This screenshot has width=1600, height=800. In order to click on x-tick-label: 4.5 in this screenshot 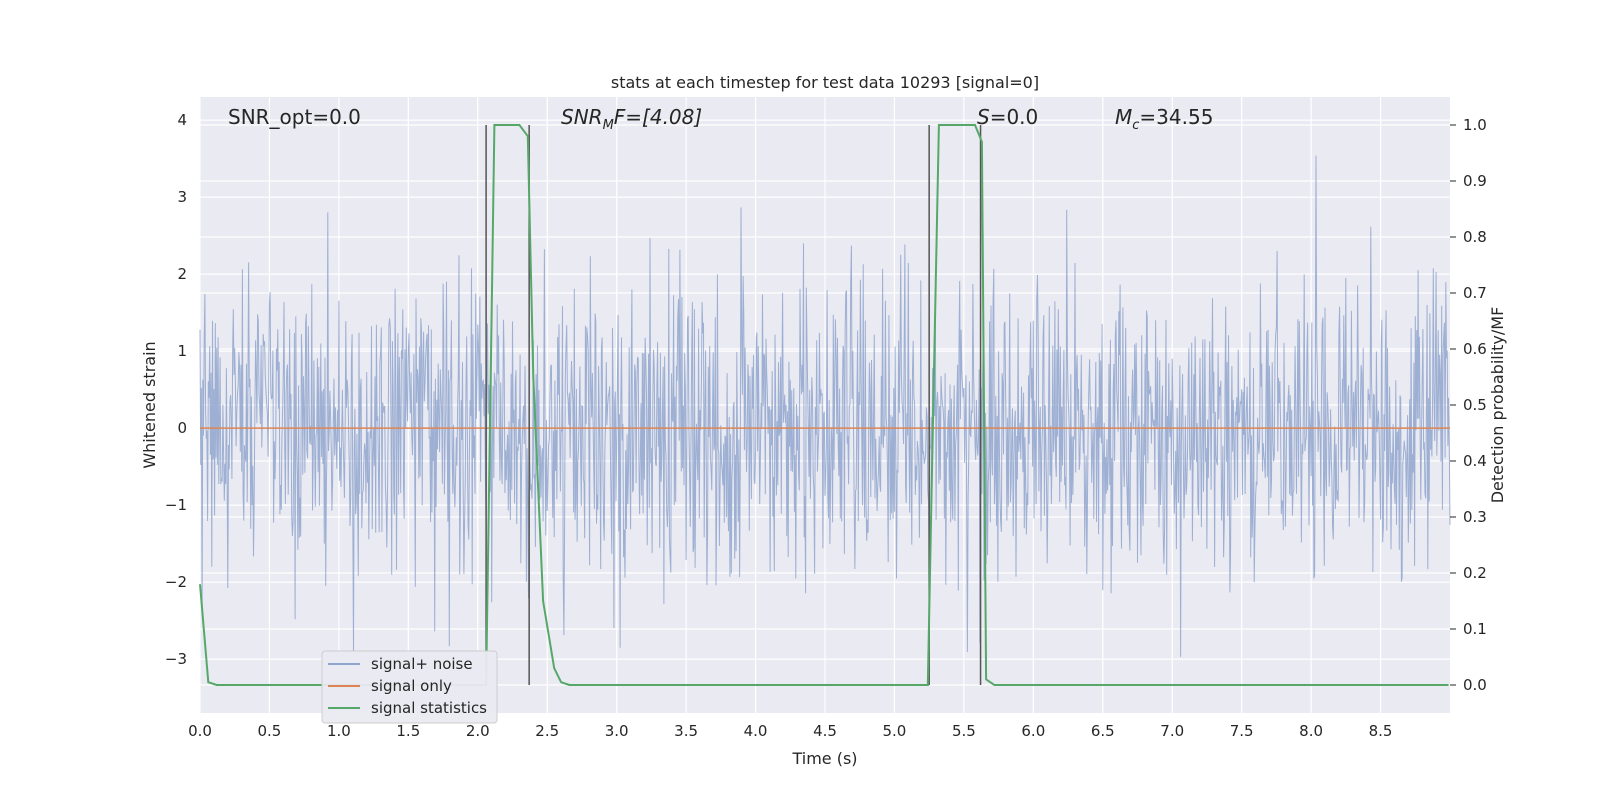, I will do `click(825, 731)`.